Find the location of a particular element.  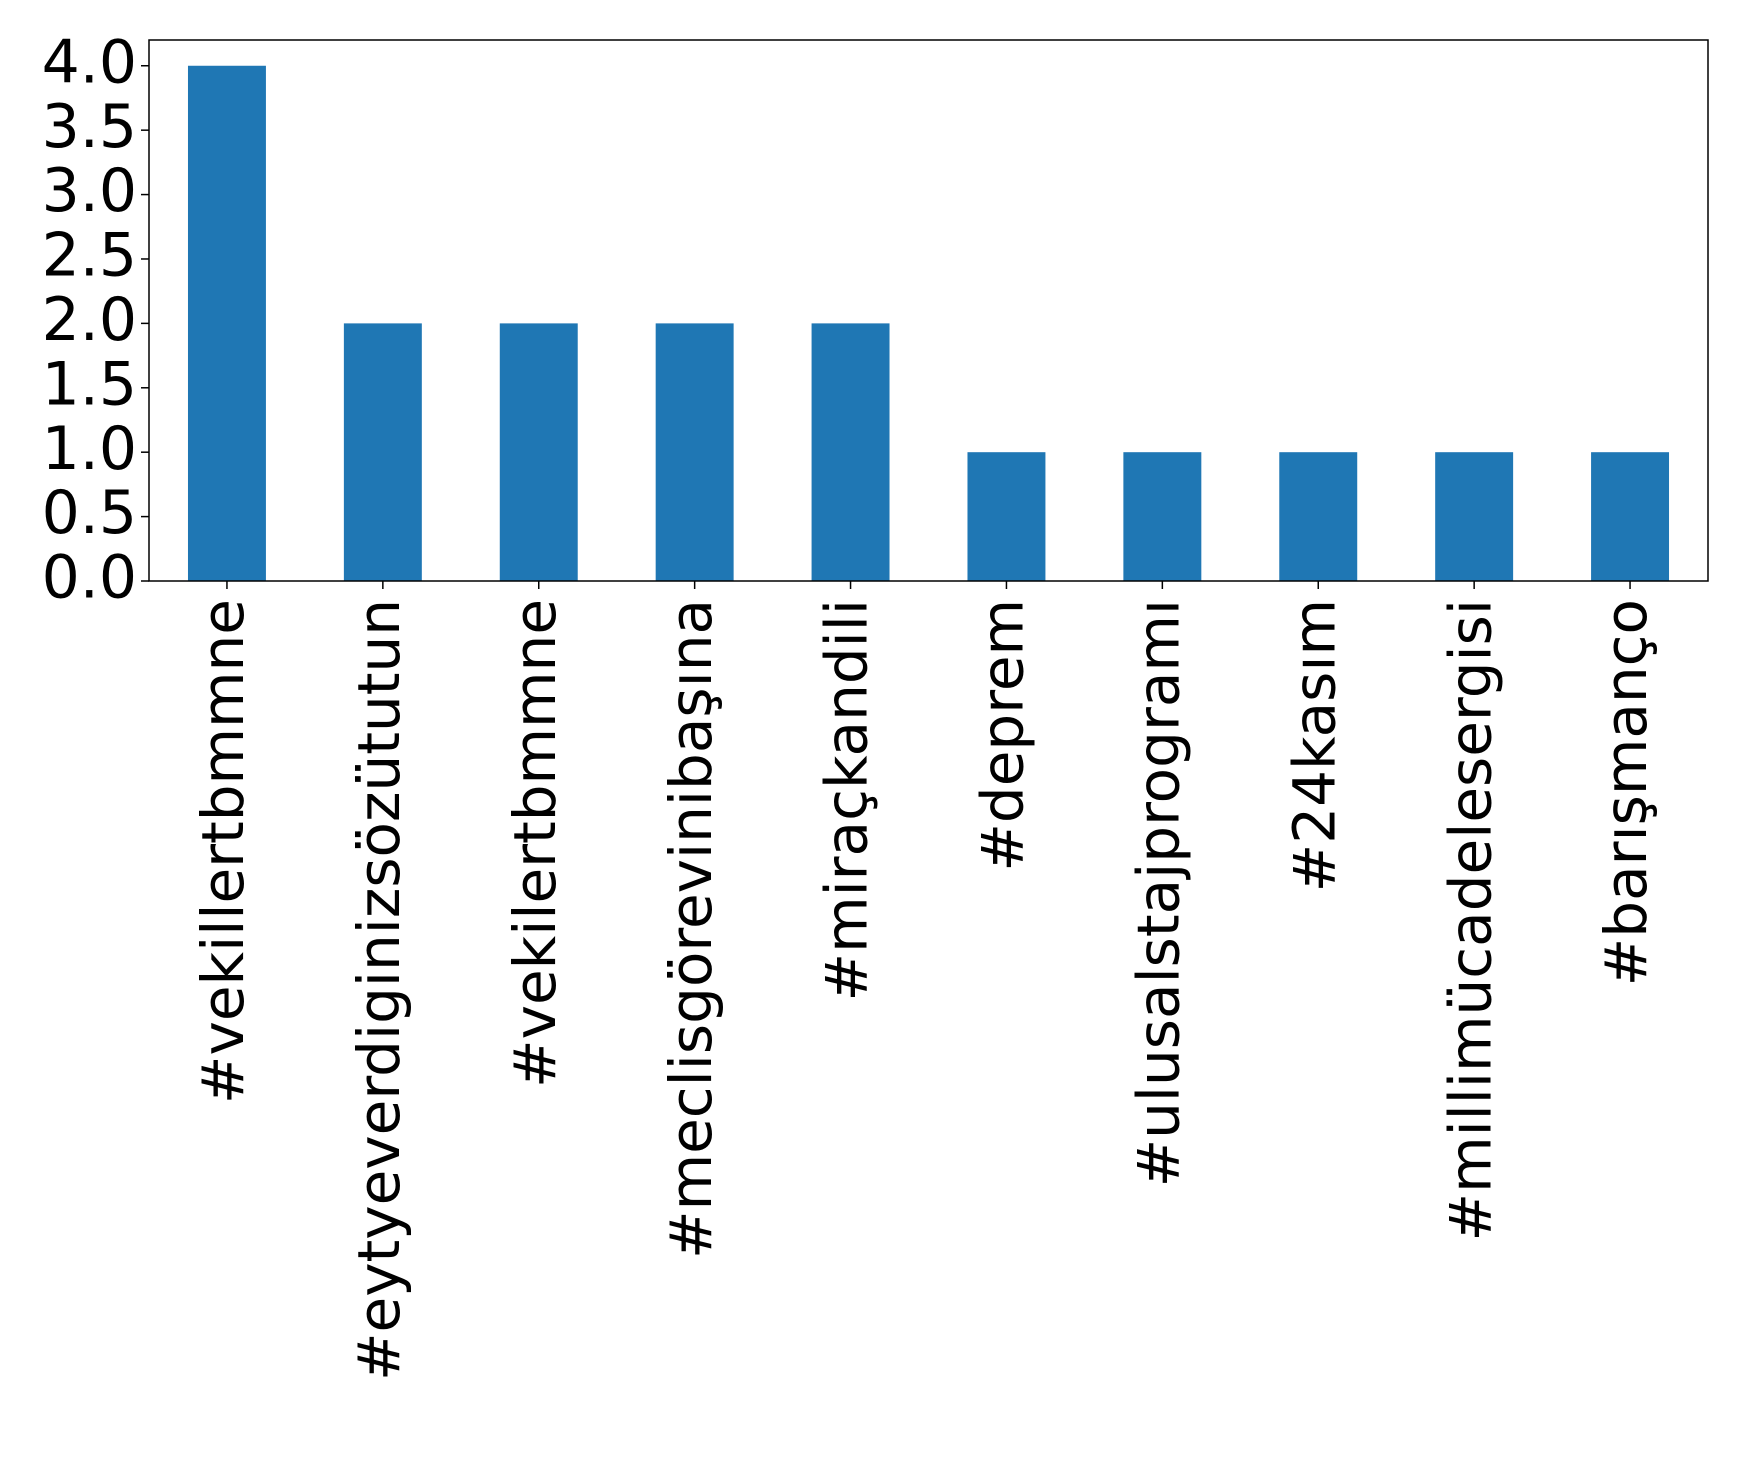

x-tick-label: #ulusalstajprogramı is located at coordinates (1158, 893).